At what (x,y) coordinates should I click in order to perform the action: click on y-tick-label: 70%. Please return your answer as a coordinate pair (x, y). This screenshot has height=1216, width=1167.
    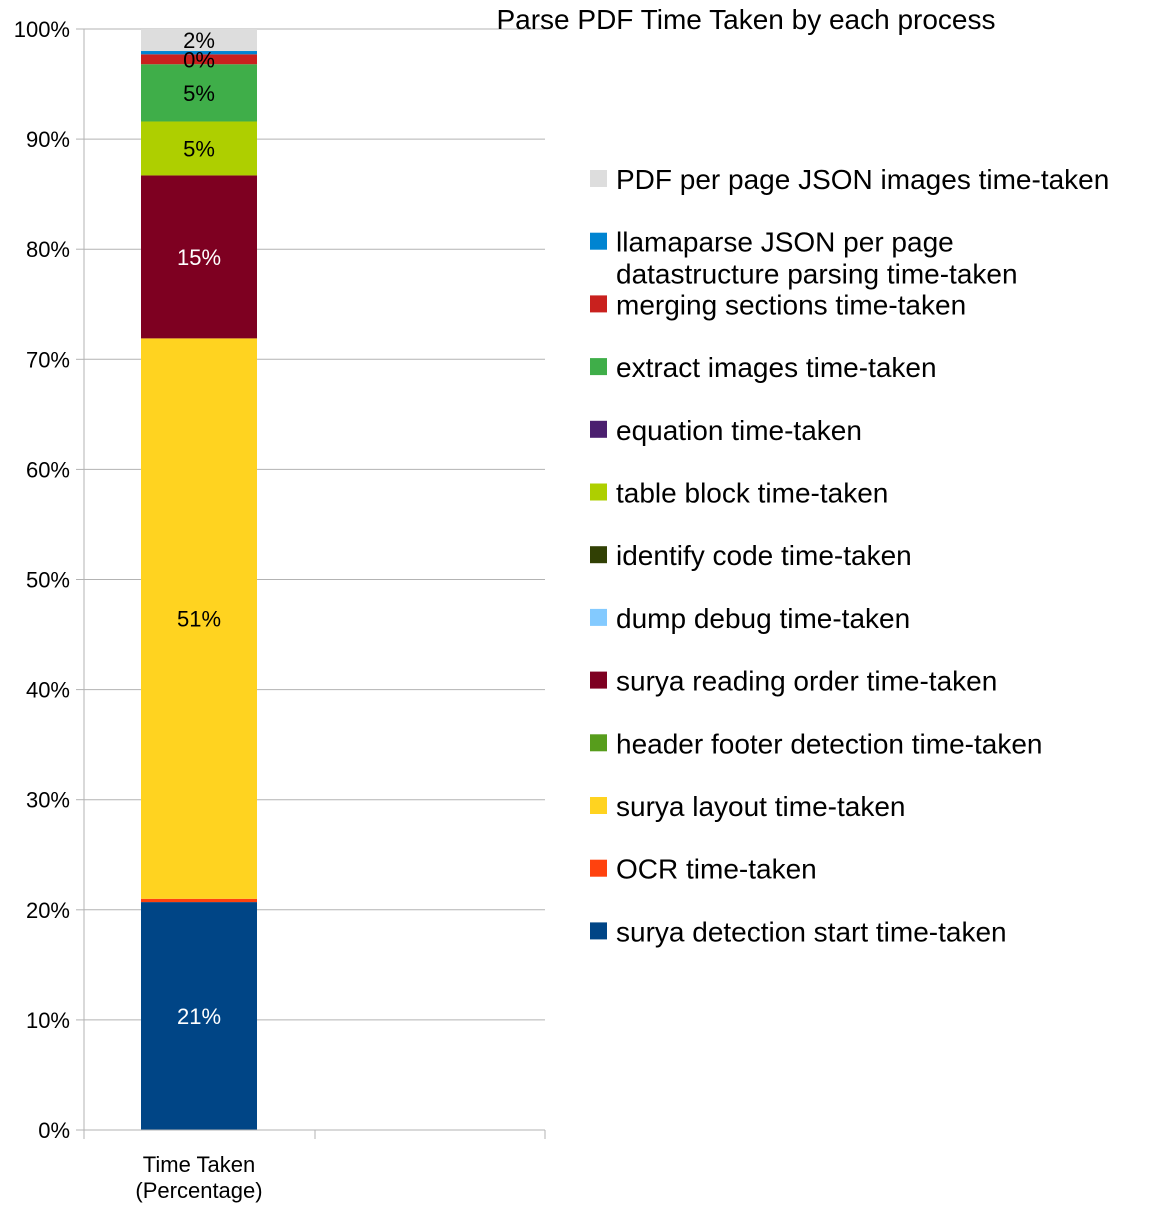
    Looking at the image, I should click on (48, 359).